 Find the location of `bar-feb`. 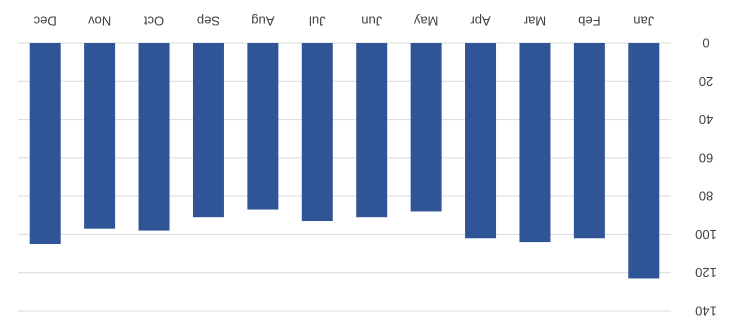

bar-feb is located at coordinates (589, 141).